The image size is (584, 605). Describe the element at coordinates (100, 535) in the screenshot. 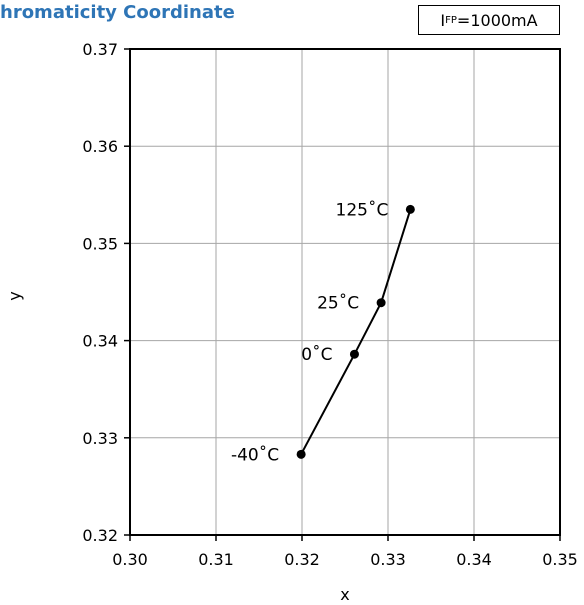

I see `y-tick-label: 0.32` at that location.